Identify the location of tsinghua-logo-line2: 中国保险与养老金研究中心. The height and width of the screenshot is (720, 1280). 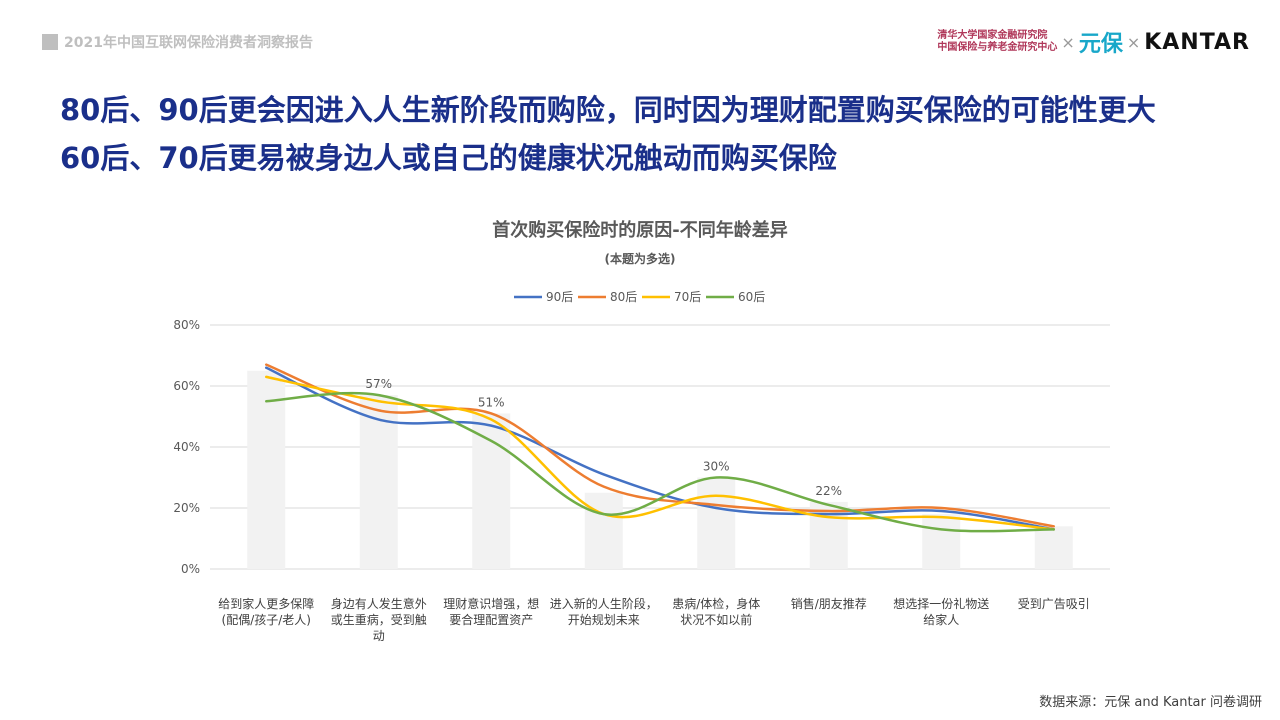
(997, 47).